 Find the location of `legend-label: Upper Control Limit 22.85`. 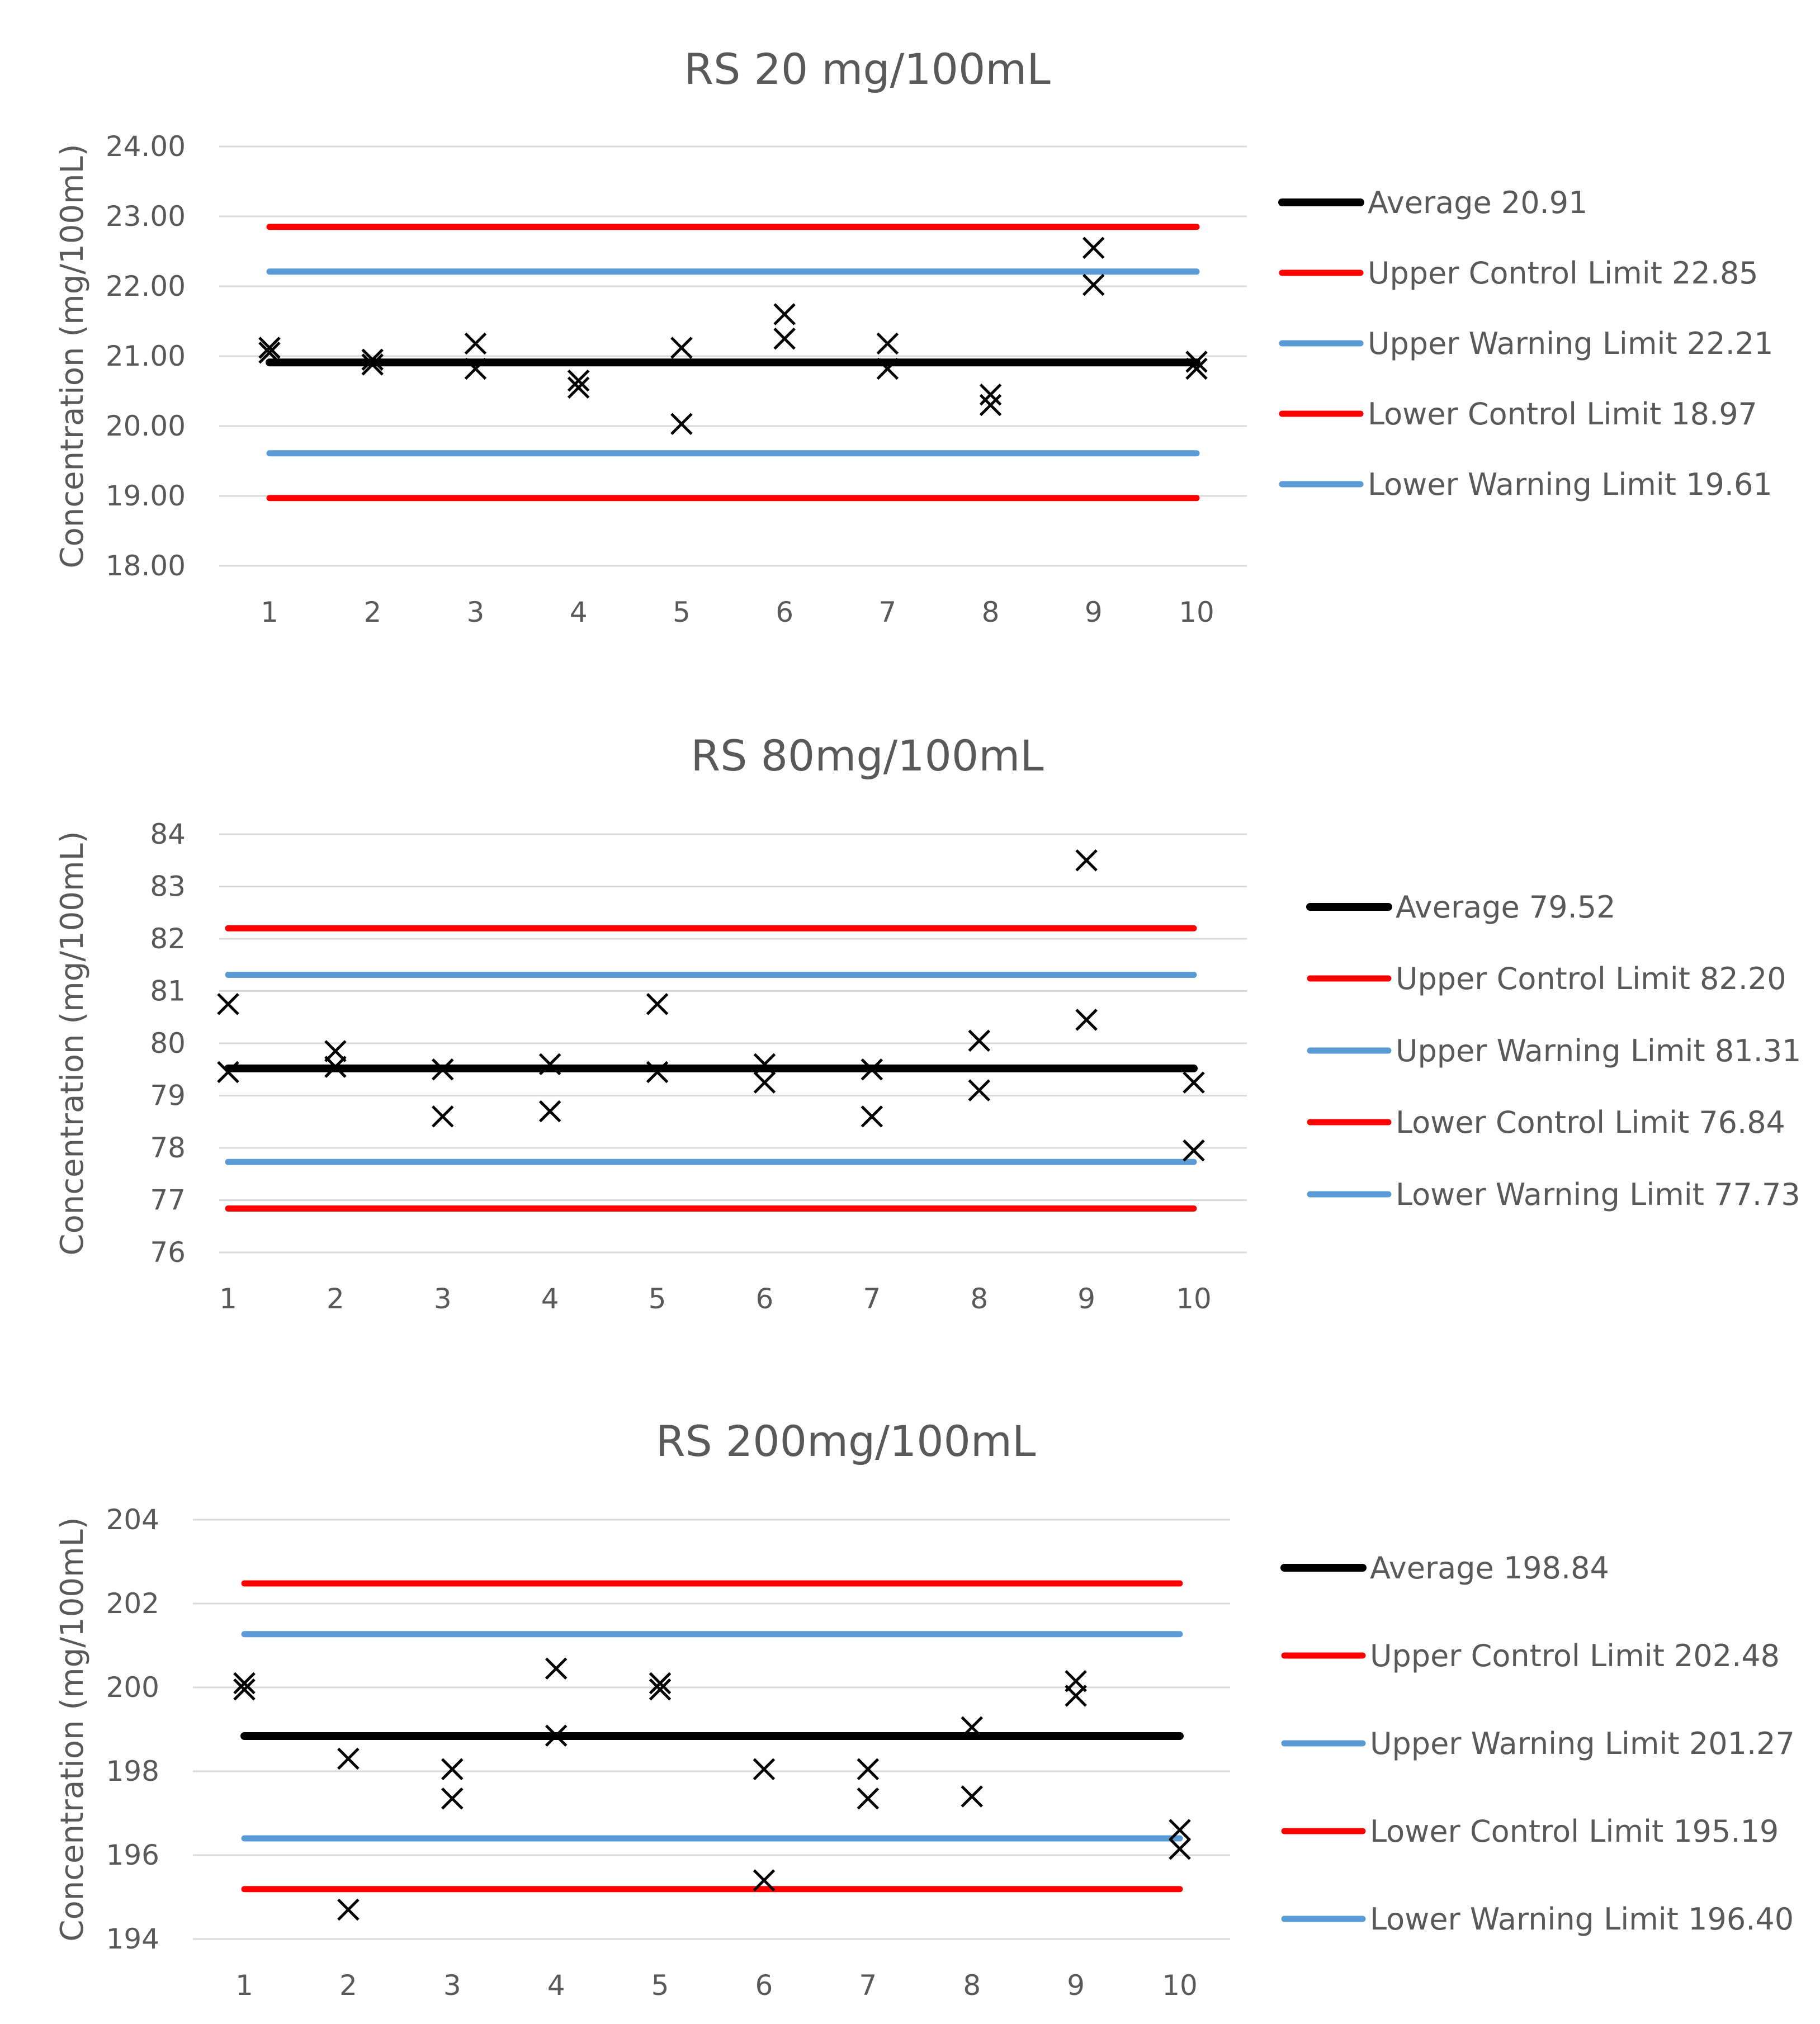

legend-label: Upper Control Limit 22.85 is located at coordinates (1563, 274).